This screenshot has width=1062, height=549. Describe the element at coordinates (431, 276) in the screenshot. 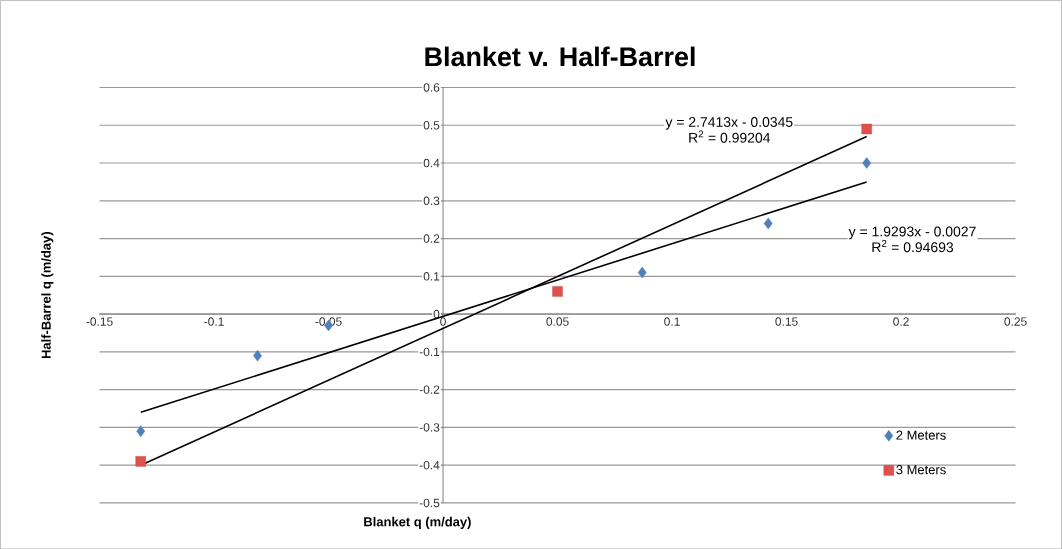

I see `y-tick-label: 0.1` at that location.